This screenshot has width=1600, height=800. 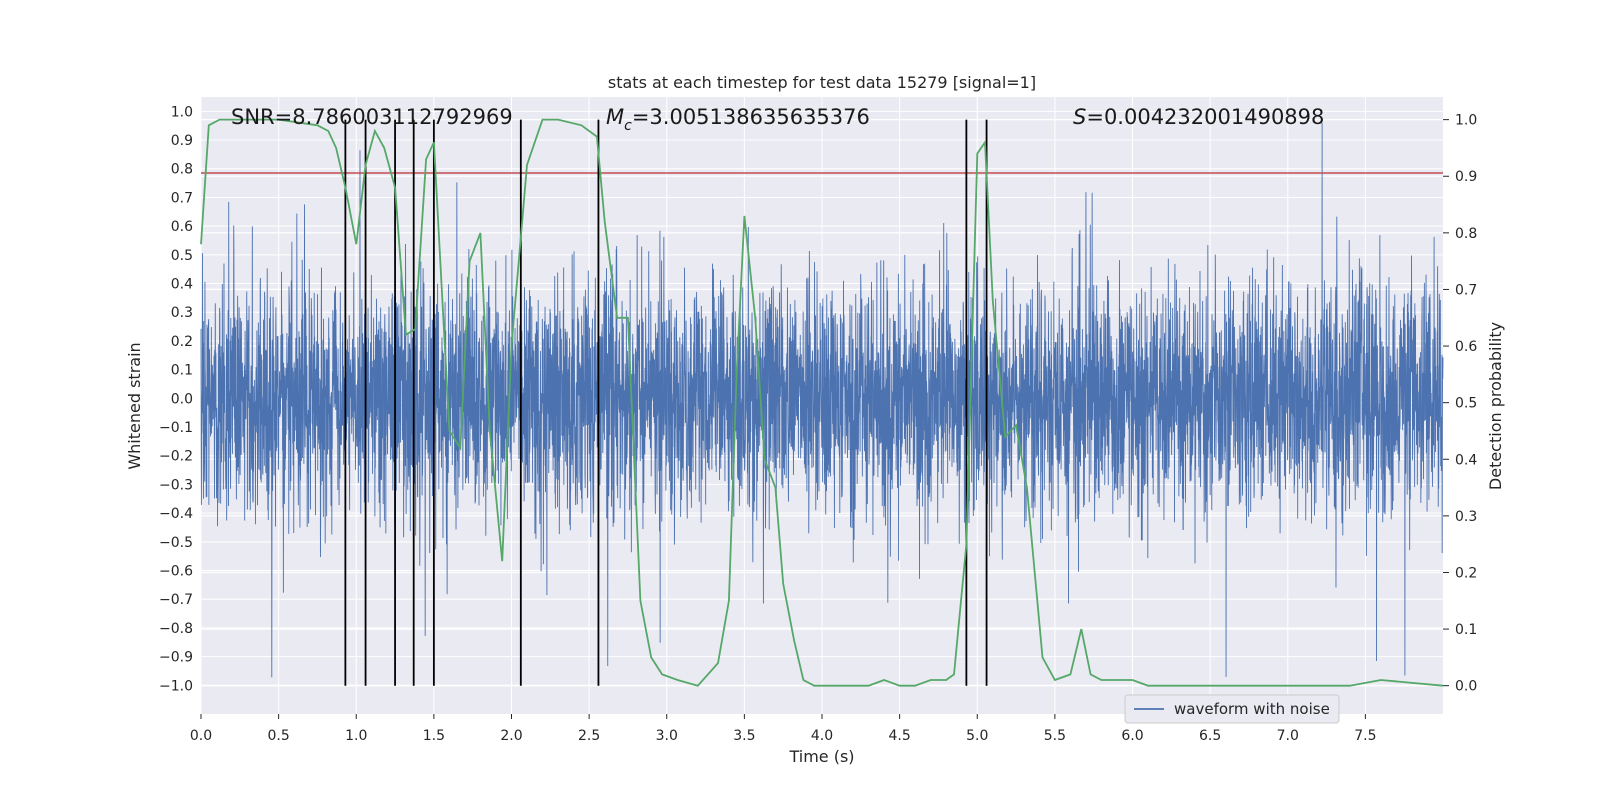 I want to click on x-tick-label: 3.5, so click(x=744, y=736).